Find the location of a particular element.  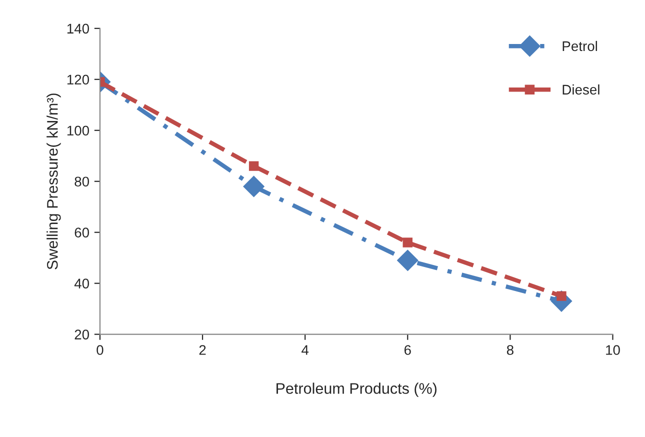

y-tick-label: 20 is located at coordinates (82, 335).